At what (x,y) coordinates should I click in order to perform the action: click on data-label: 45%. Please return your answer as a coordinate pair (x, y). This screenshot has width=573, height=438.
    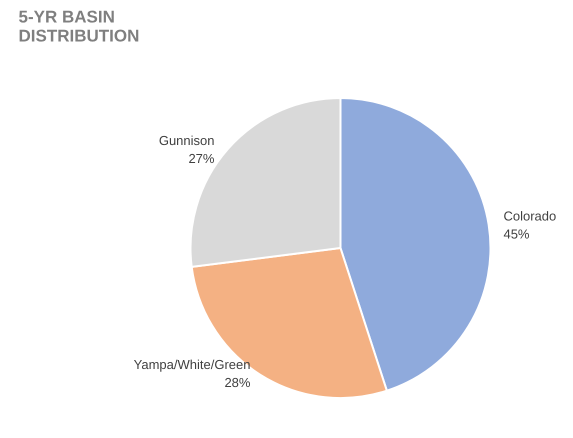
    Looking at the image, I should click on (516, 234).